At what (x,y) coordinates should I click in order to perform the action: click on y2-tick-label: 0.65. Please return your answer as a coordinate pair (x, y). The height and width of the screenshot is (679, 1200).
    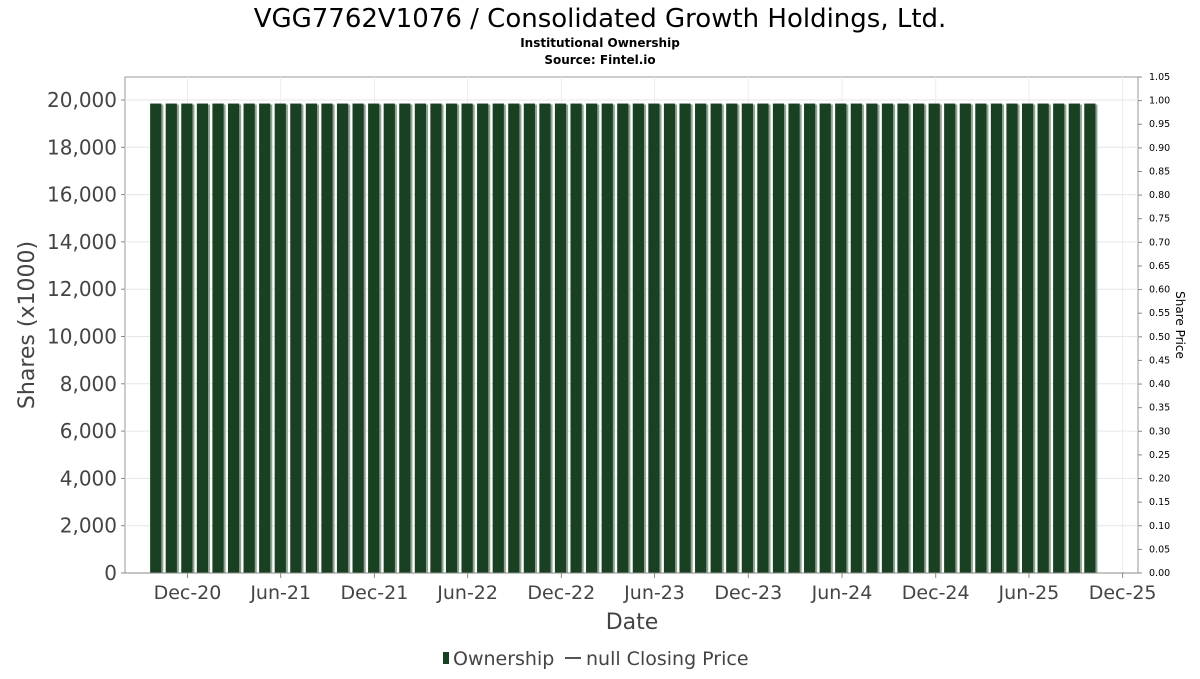
    Looking at the image, I should click on (1159, 266).